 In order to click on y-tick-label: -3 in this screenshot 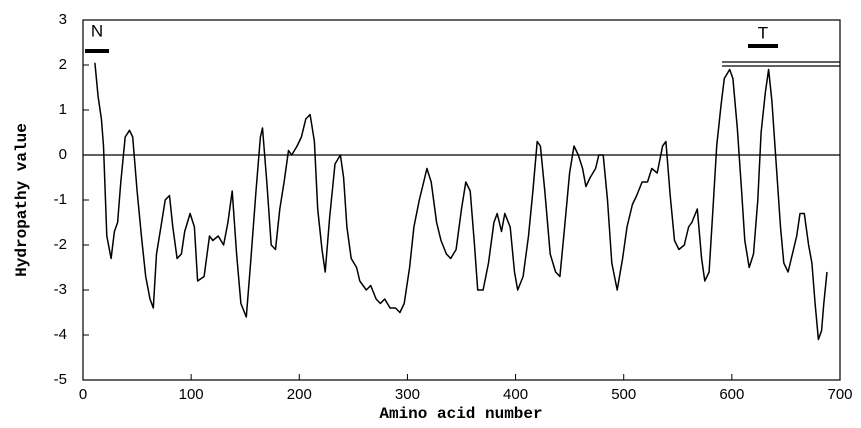, I will do `click(60, 289)`.